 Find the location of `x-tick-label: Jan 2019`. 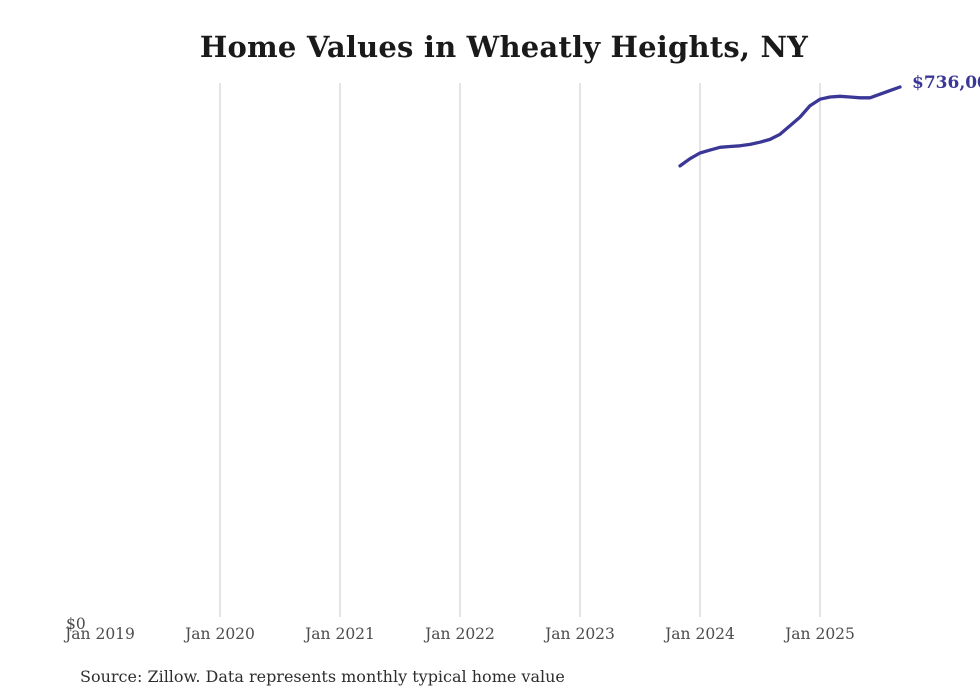

x-tick-label: Jan 2019 is located at coordinates (100, 634).